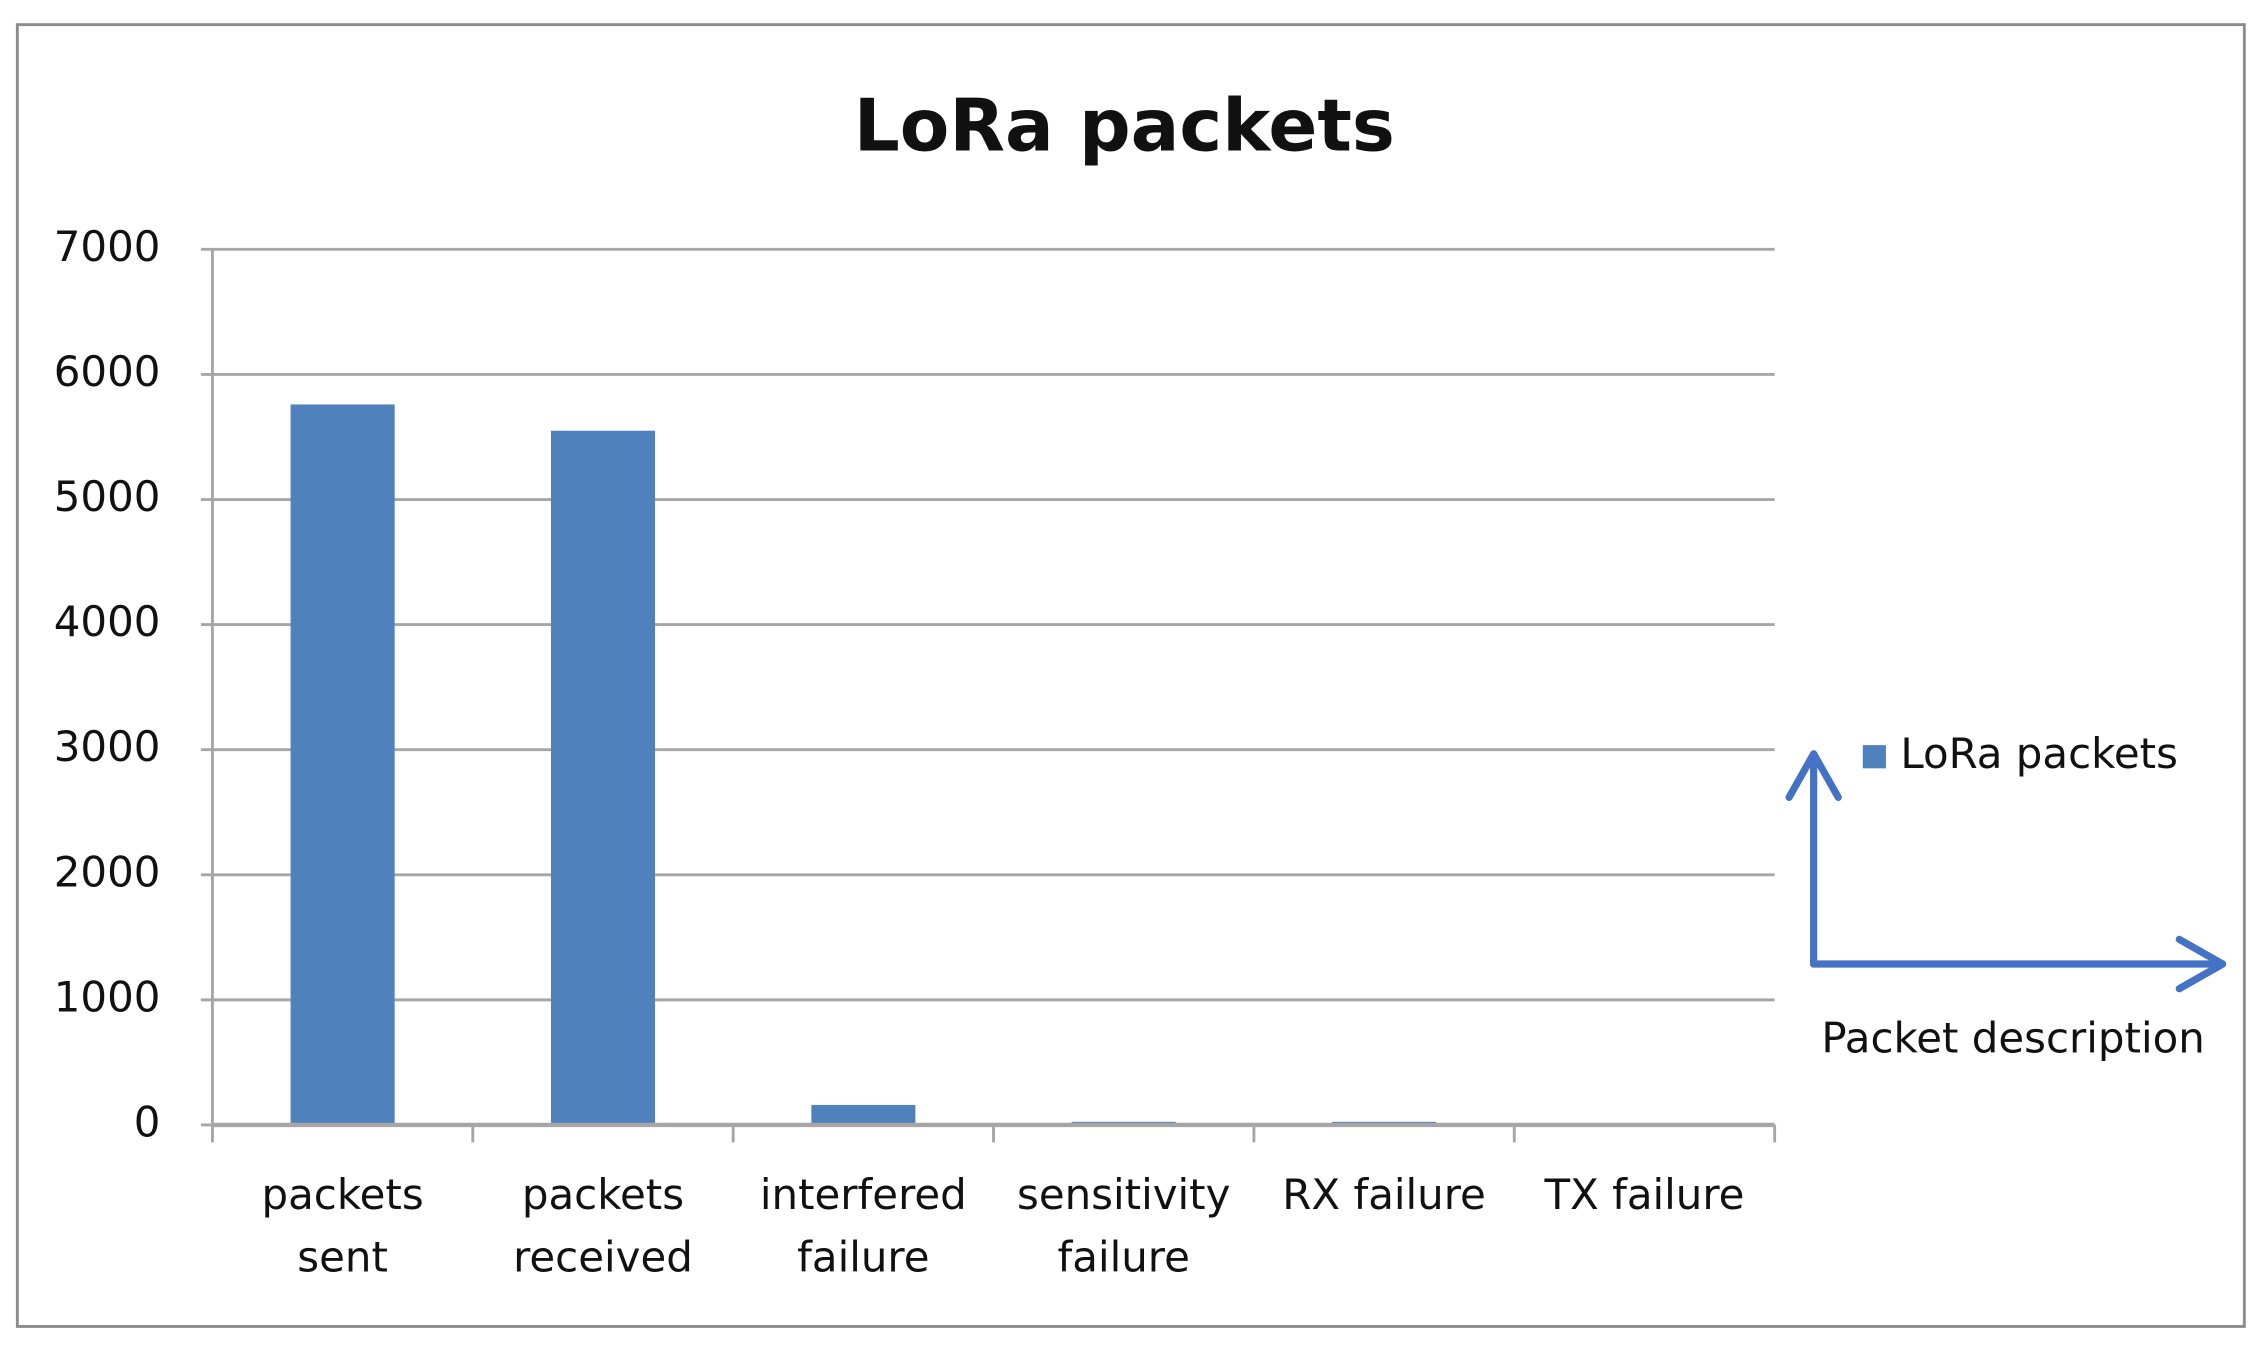  I want to click on x-tick-label: sensitivity failure, so click(1124, 1225).